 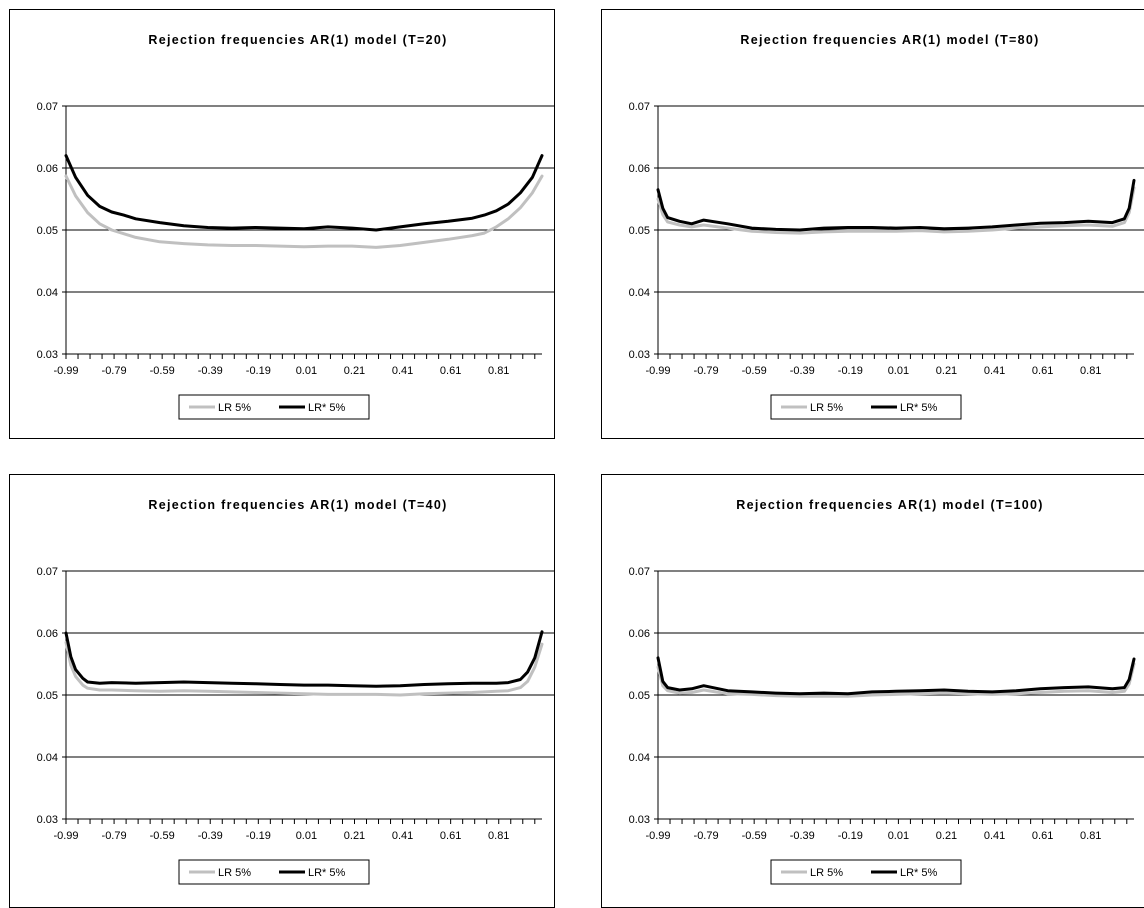 What do you see at coordinates (297, 505) in the screenshot?
I see `chart-title: Rejection frequencies AR(1) model (T=40)` at bounding box center [297, 505].